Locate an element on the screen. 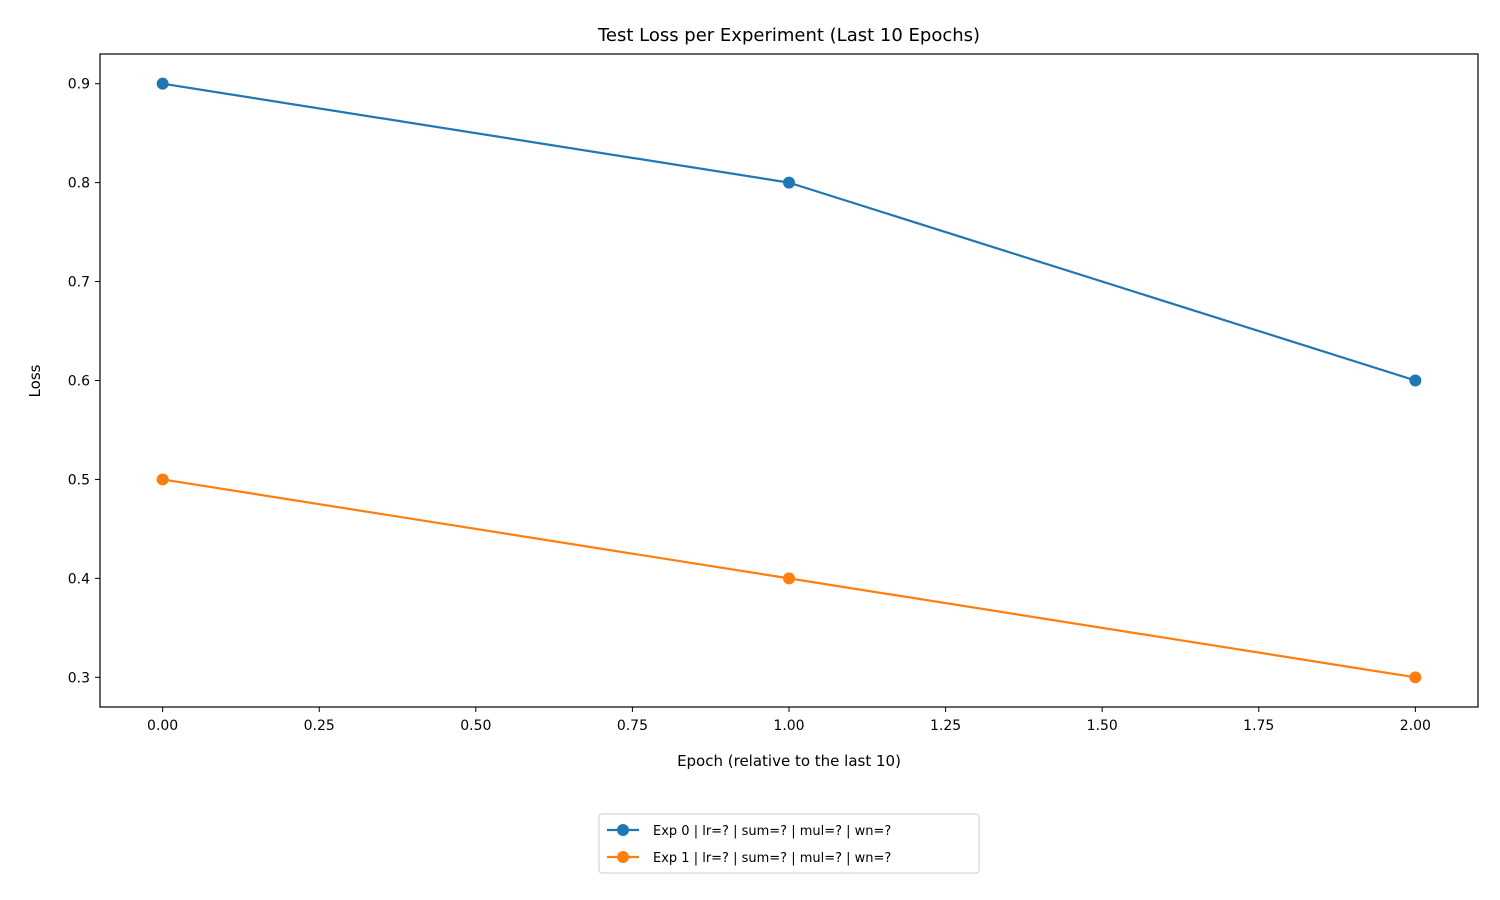 Image resolution: width=1500 pixels, height=900 pixels. x-tick-label: 1.50 is located at coordinates (1102, 726).